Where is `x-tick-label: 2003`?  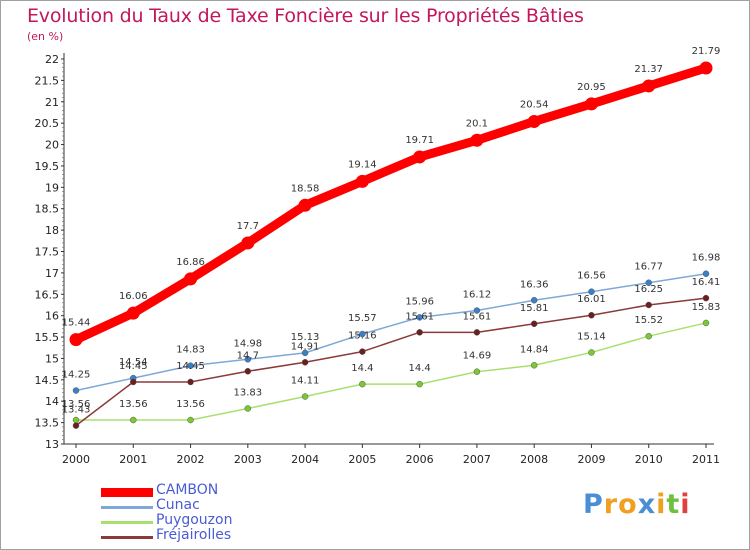 x-tick-label: 2003 is located at coordinates (248, 459).